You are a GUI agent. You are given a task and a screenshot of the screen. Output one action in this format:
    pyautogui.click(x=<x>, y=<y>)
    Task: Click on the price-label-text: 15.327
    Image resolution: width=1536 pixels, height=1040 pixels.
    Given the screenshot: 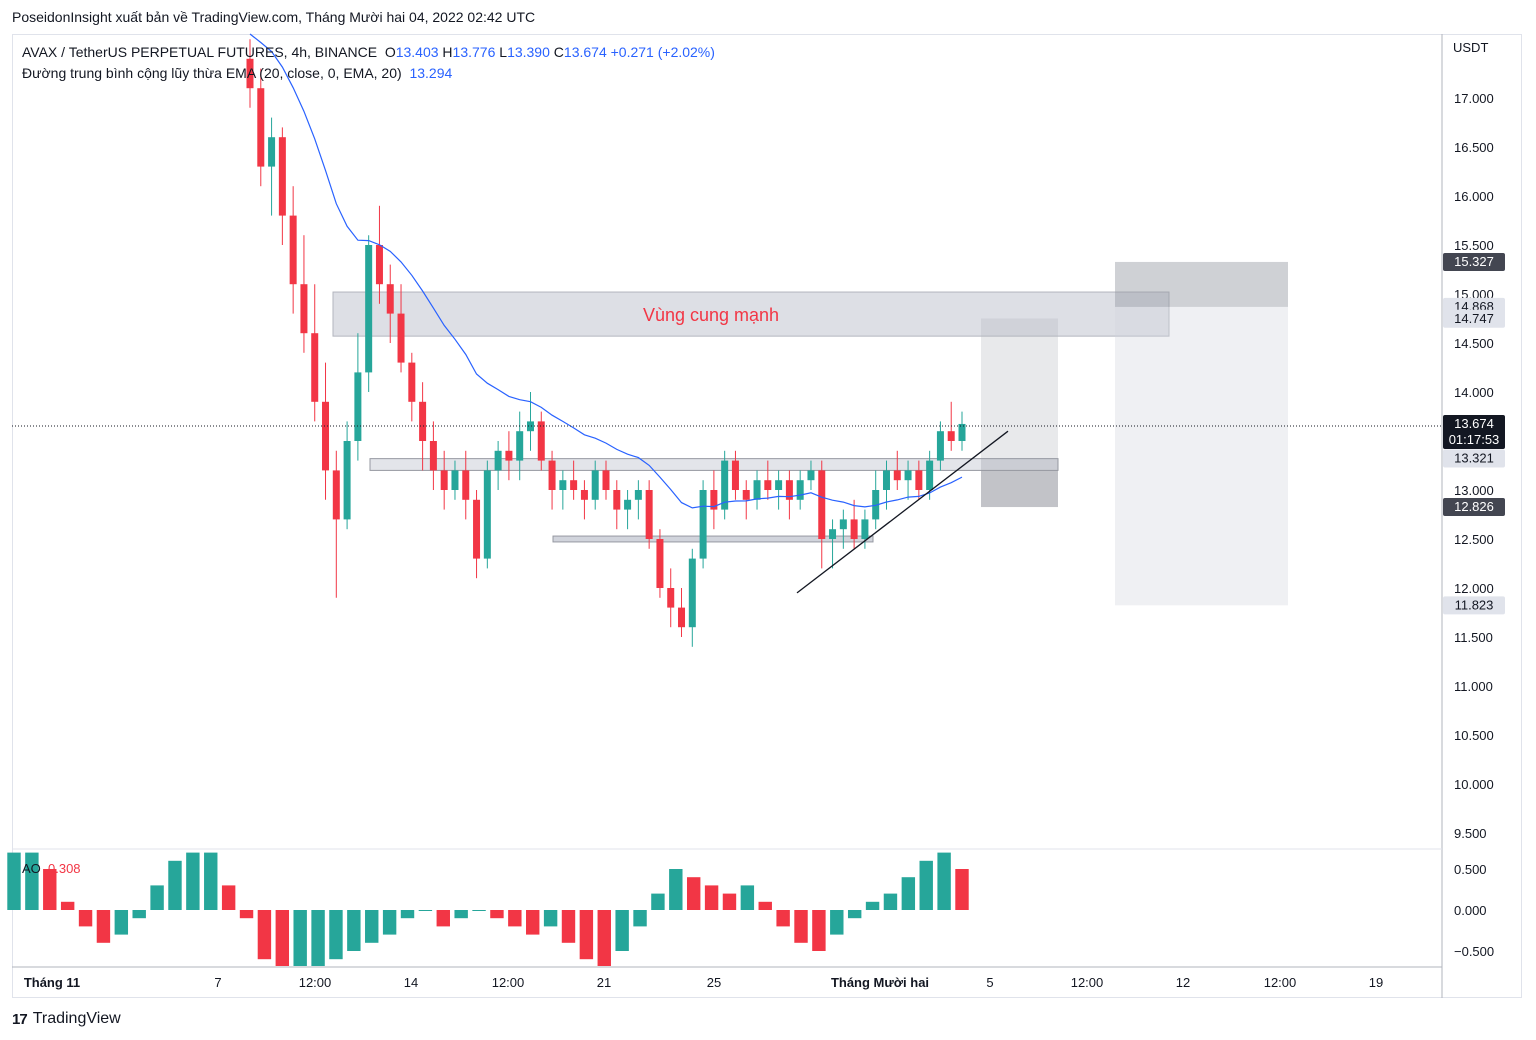 What is the action you would take?
    pyautogui.click(x=1474, y=261)
    